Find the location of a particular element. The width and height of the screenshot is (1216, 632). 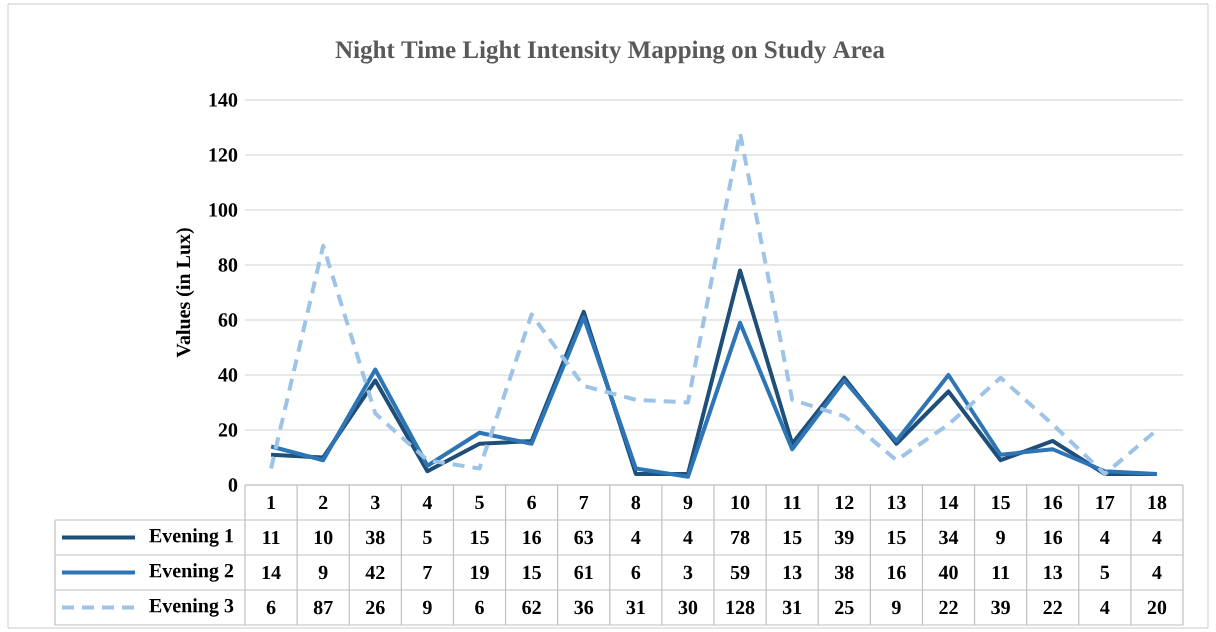

data-label: 40 is located at coordinates (948, 572).